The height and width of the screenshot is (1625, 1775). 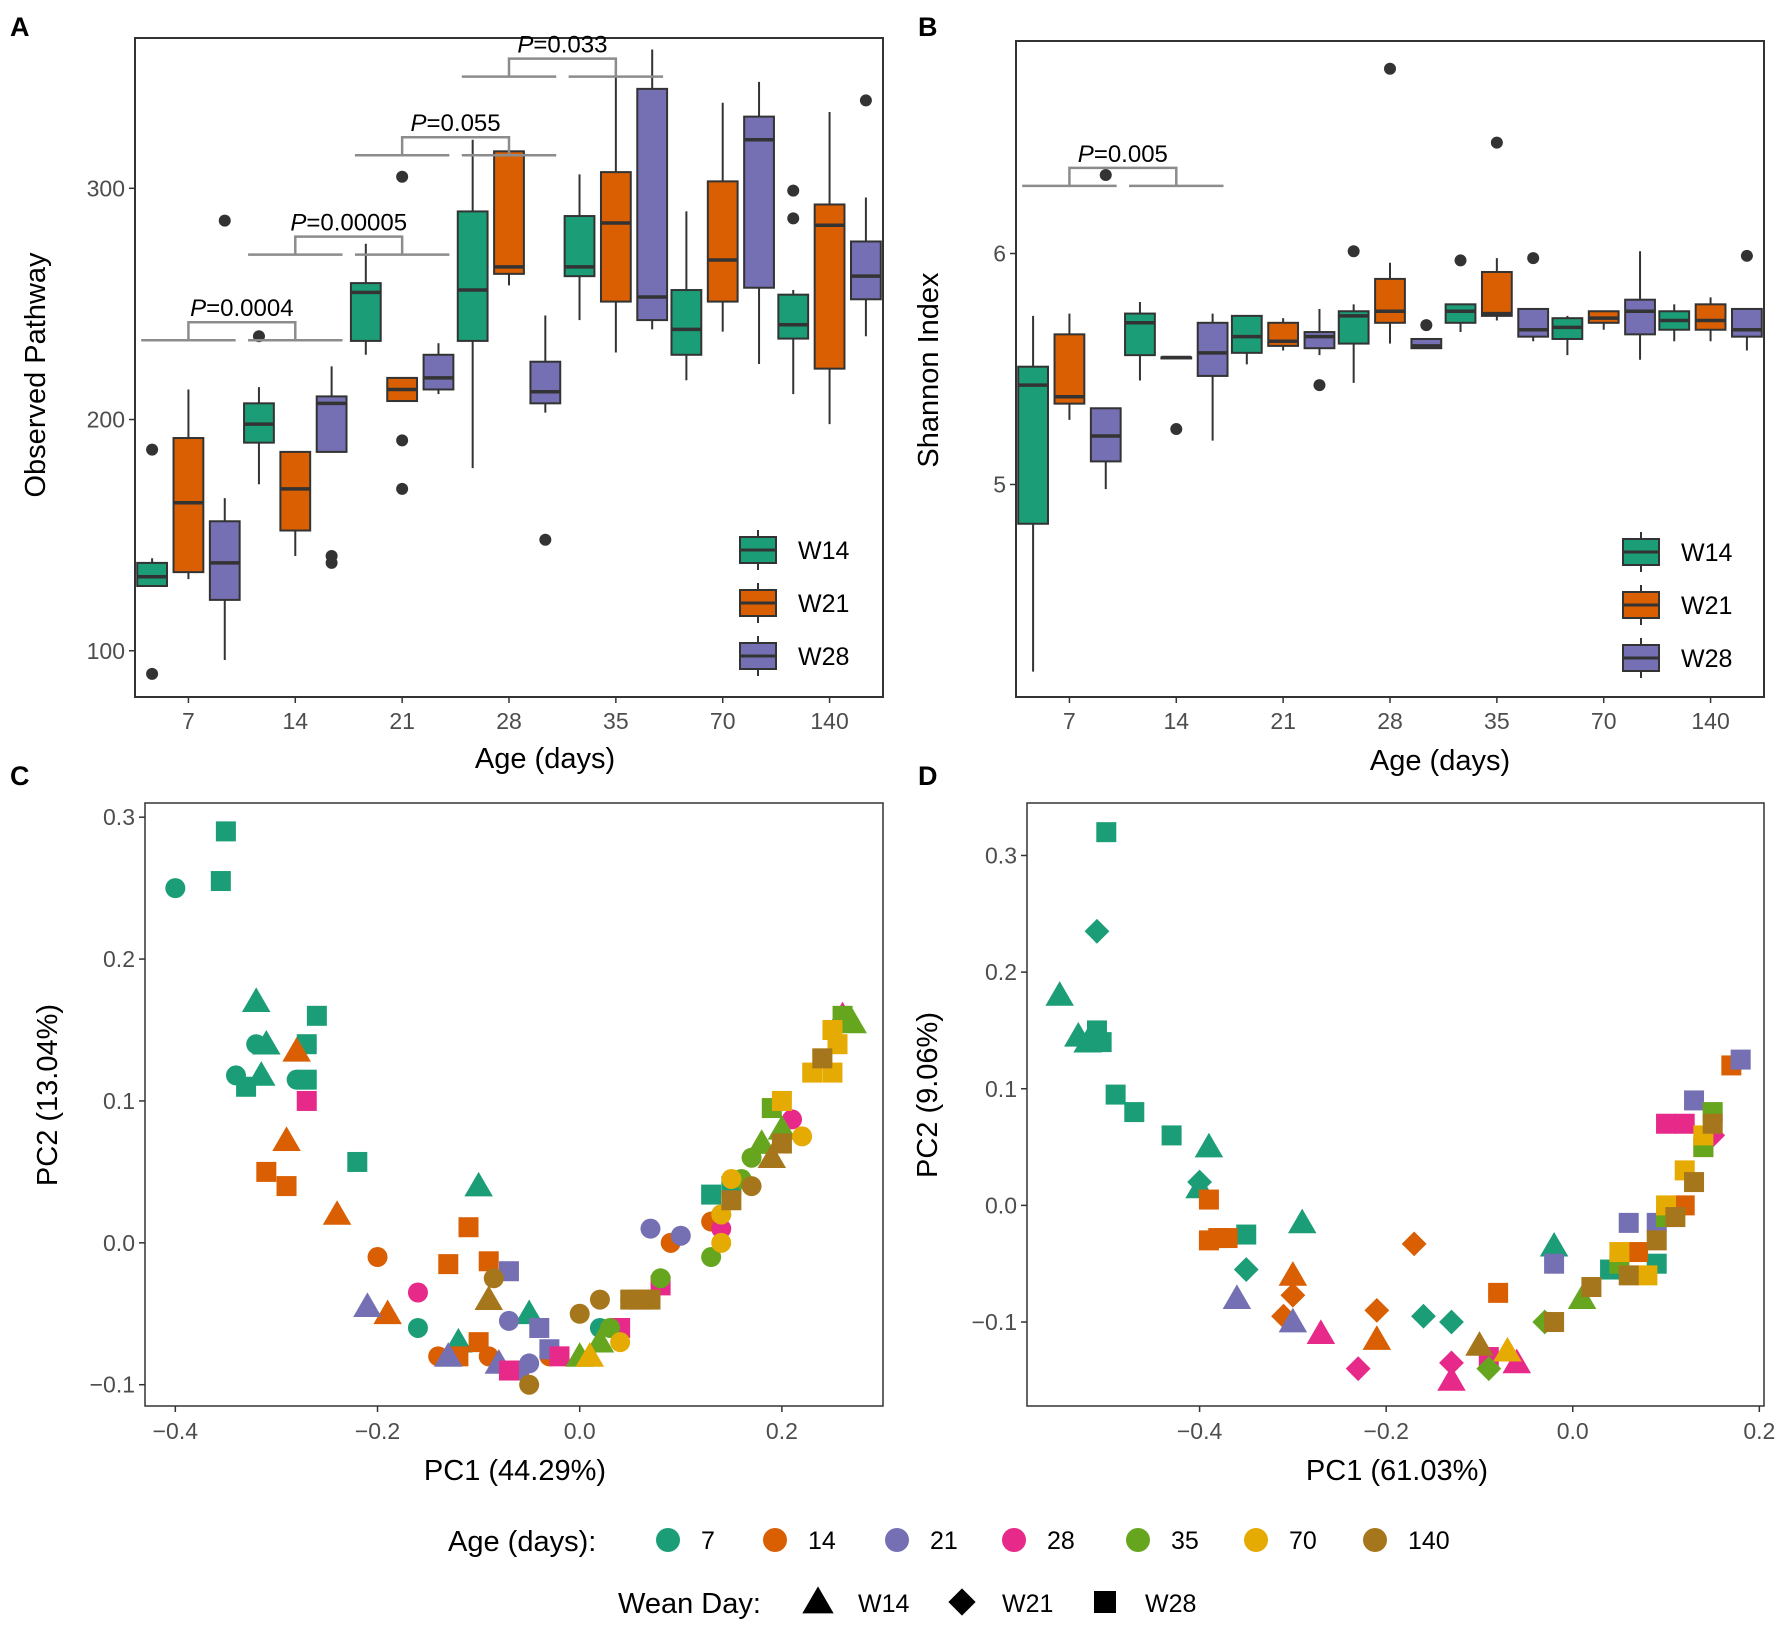 I want to click on x-tick-label: −0.2, so click(x=1385, y=1431).